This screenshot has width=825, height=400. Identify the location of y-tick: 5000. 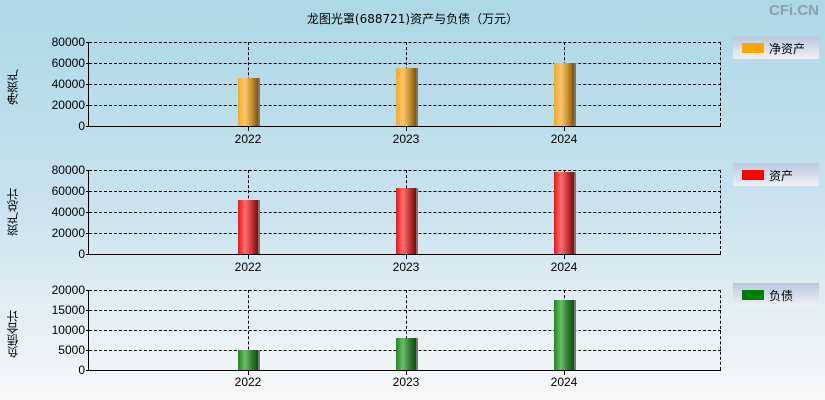
(74, 350).